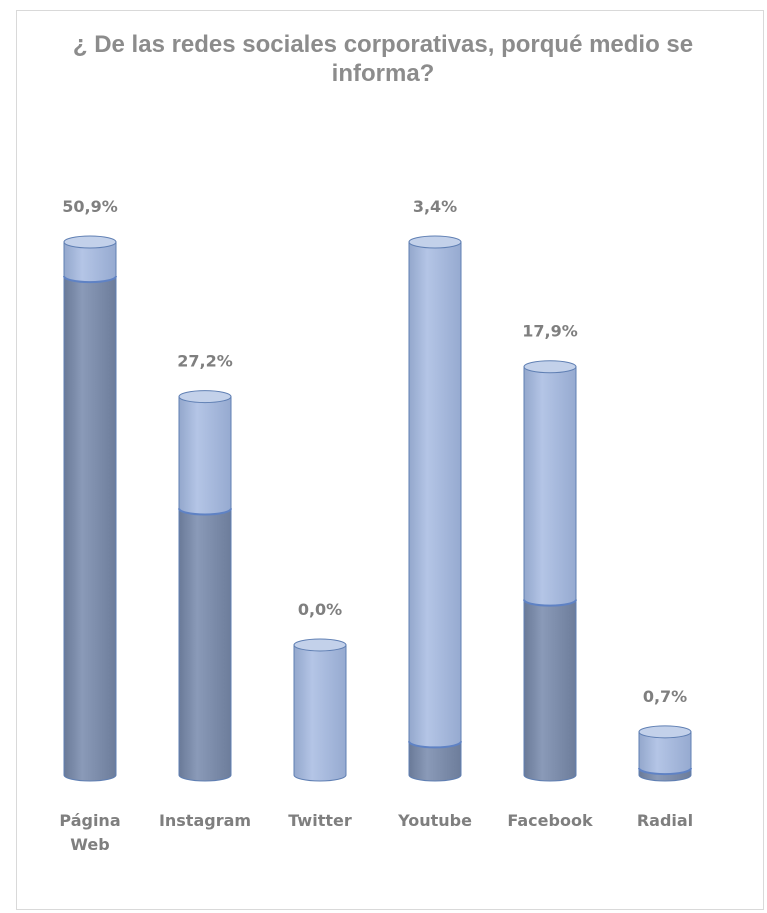 This screenshot has width=767, height=913. I want to click on bar-value-label: 3,4%, so click(435, 206).